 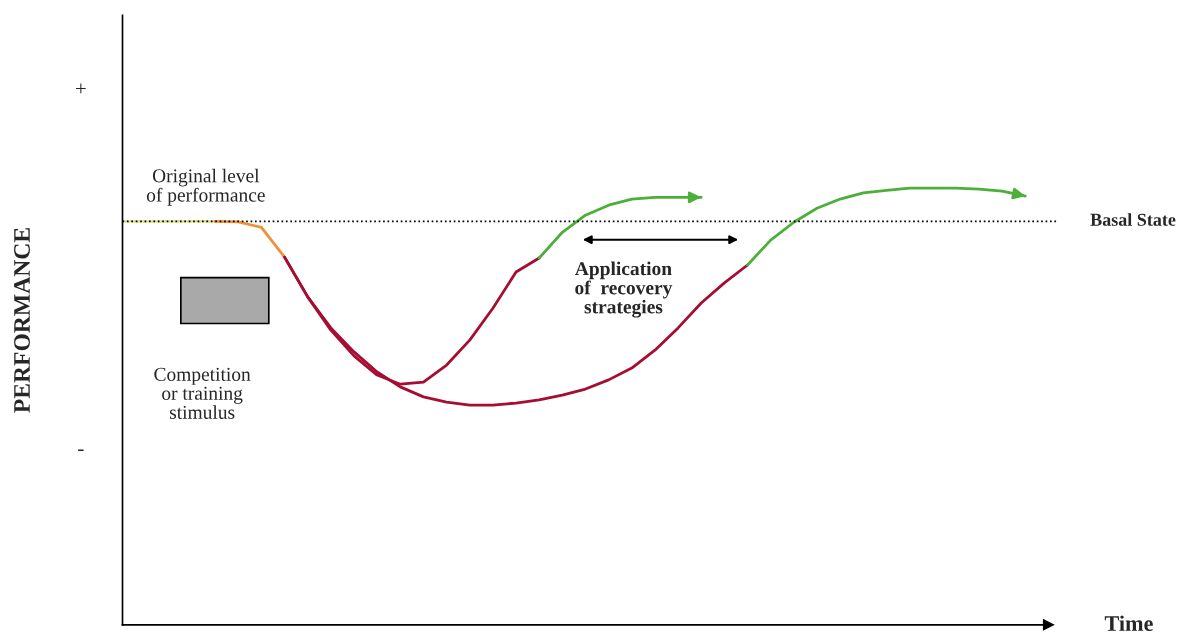 I want to click on ref-line-label: Basal State, so click(x=1133, y=219).